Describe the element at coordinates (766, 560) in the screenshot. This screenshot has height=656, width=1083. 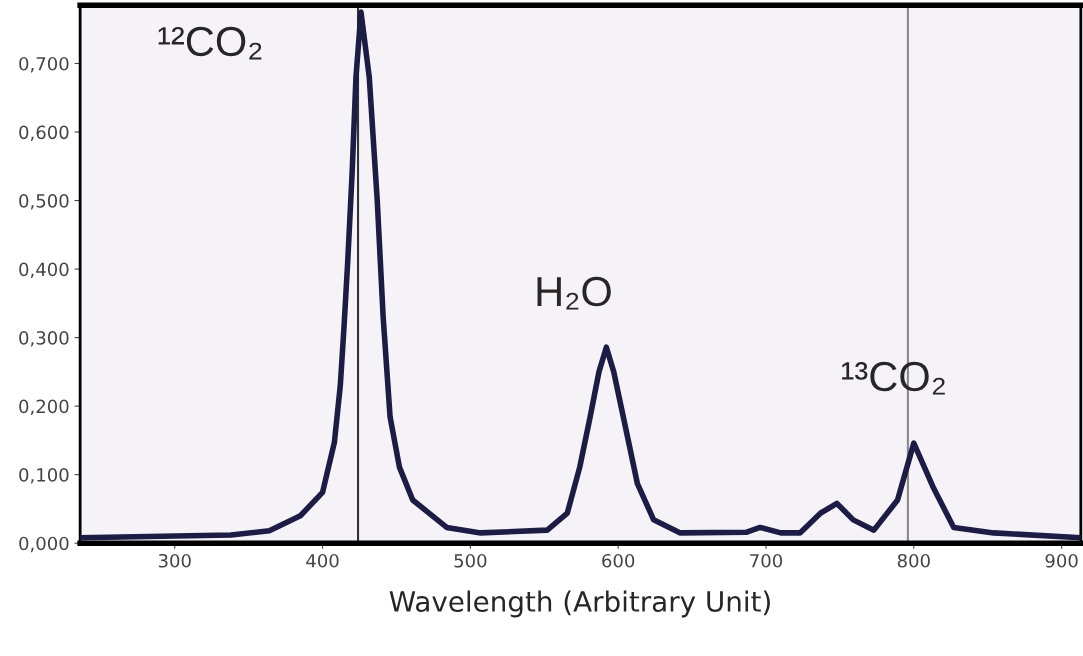
I see `x-tick-label: 700` at that location.